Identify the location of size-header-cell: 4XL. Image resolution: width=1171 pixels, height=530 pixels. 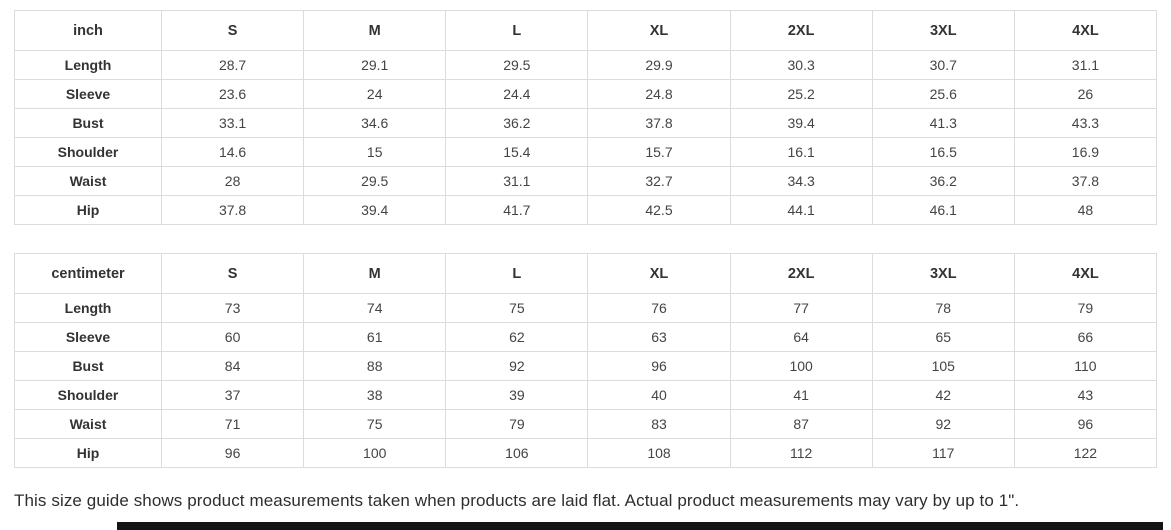
(1085, 30).